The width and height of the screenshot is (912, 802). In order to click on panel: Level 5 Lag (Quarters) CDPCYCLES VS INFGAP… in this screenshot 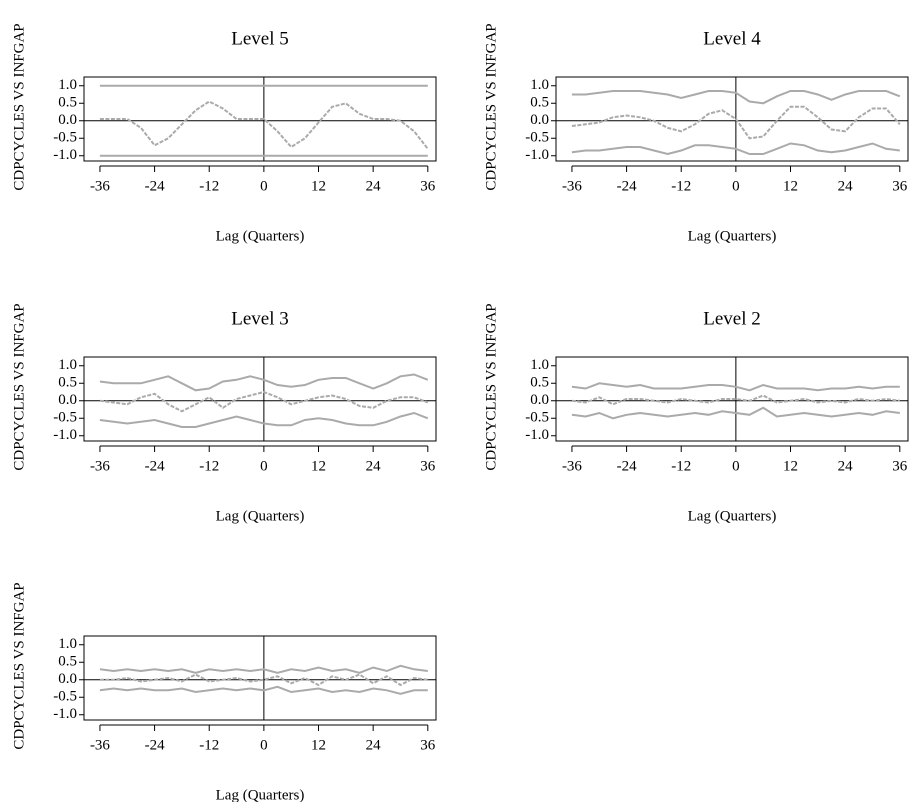, I will do `click(224, 133)`.